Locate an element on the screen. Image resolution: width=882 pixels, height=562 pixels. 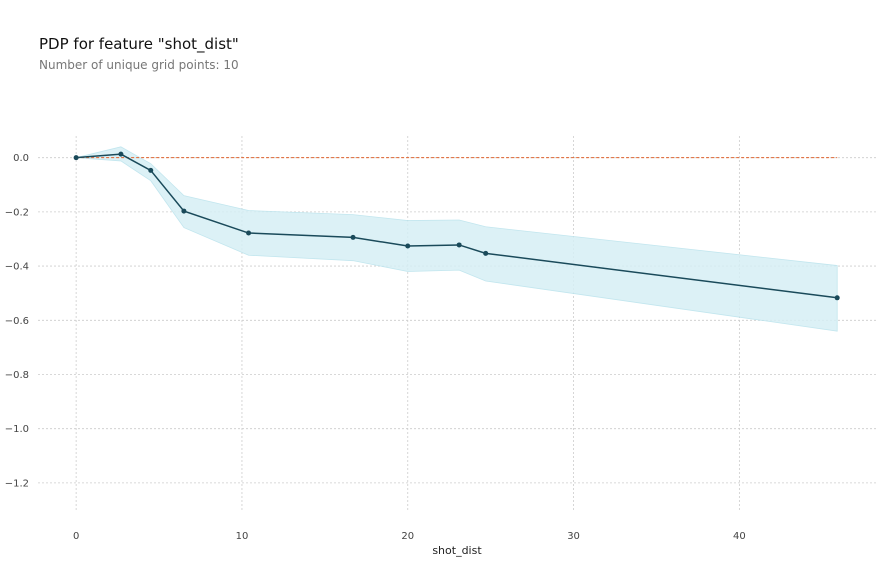
y-tick-label: 0.0 is located at coordinates (21, 158).